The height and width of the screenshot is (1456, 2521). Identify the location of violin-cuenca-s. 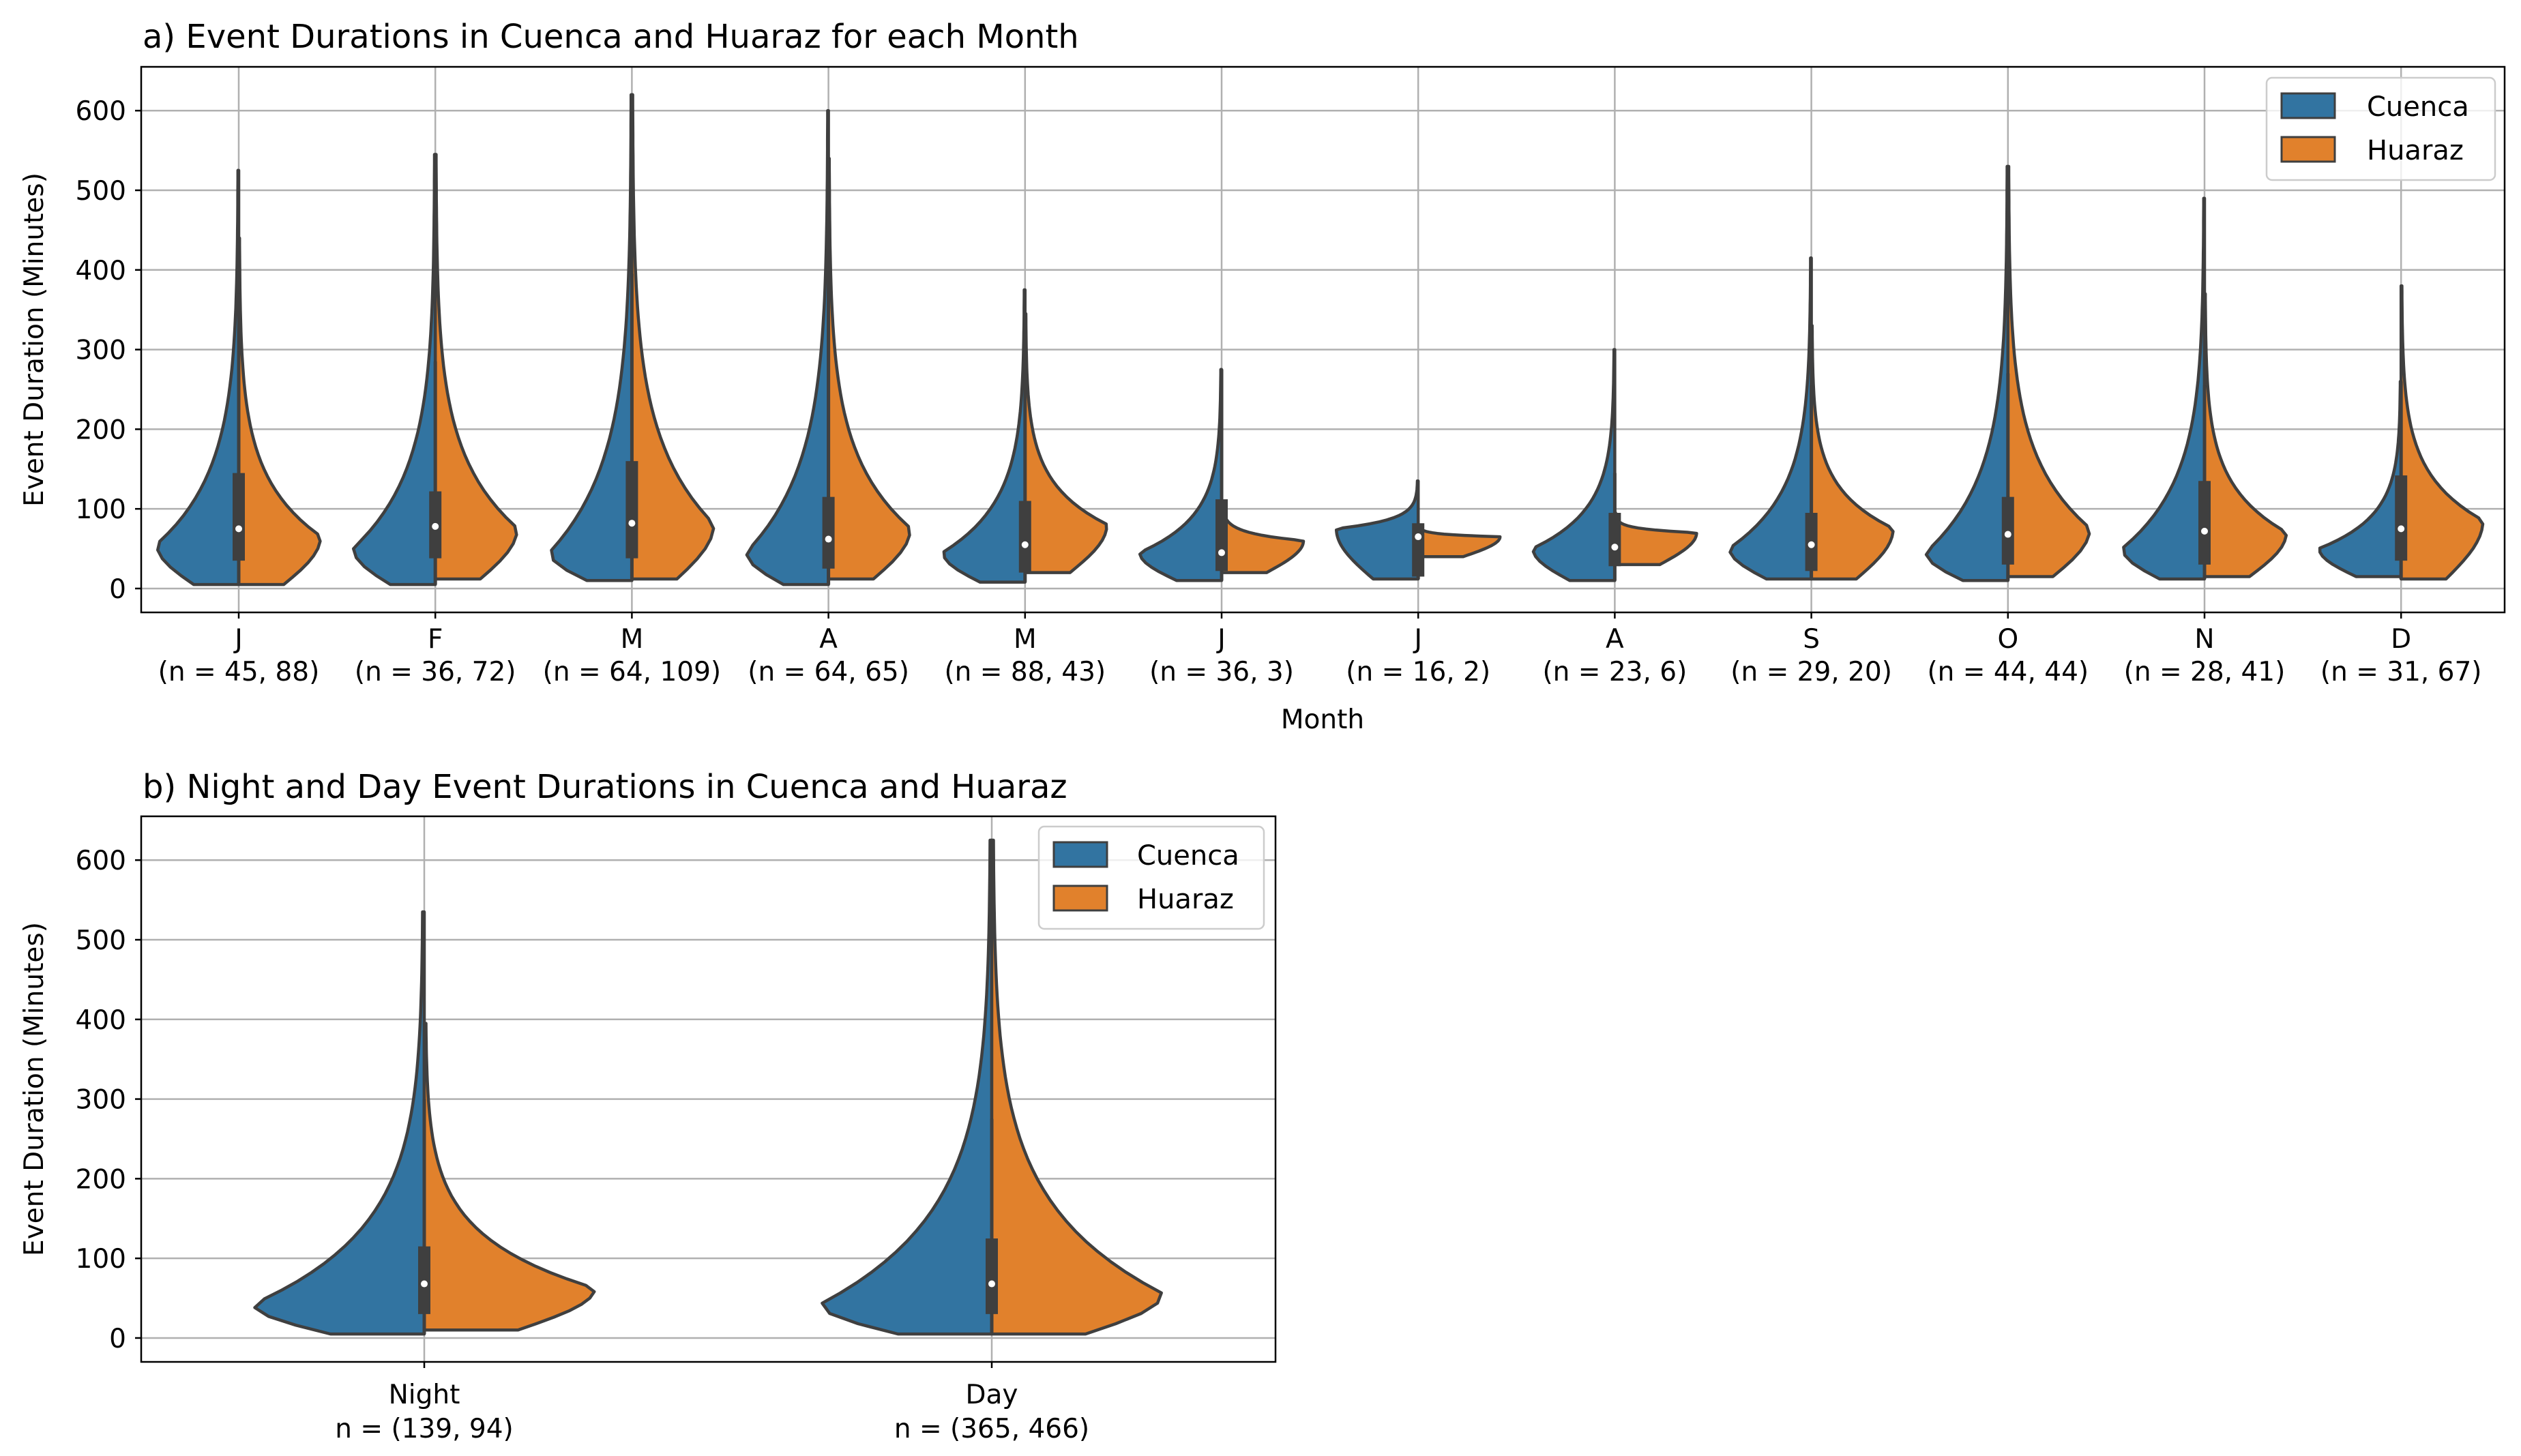
(1770, 418).